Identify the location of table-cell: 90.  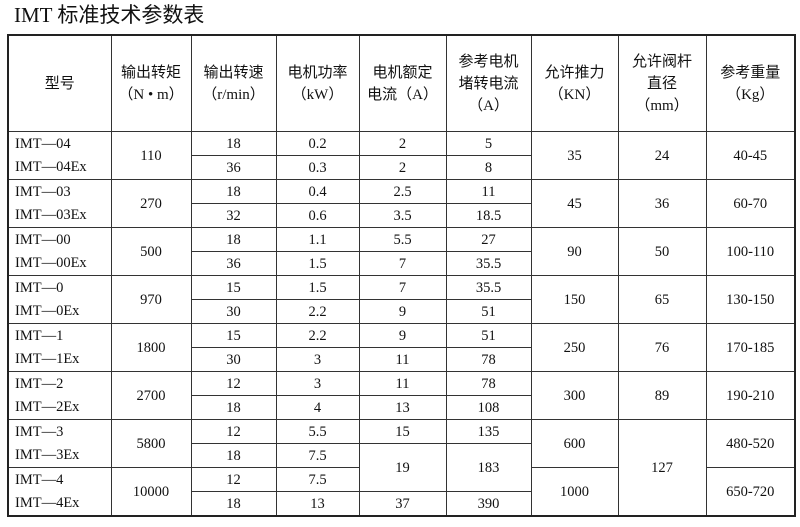
(574, 251).